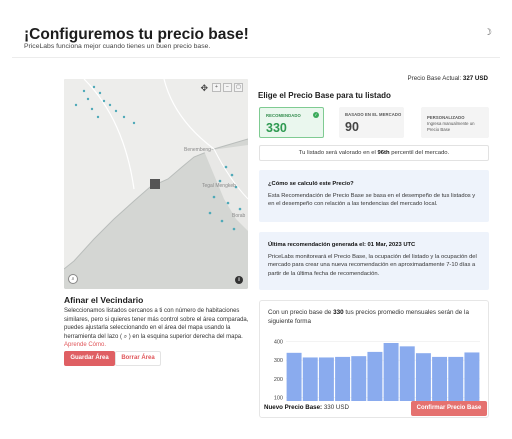  What do you see at coordinates (138, 358) in the screenshot?
I see `clear-area-button: Borrar Área` at bounding box center [138, 358].